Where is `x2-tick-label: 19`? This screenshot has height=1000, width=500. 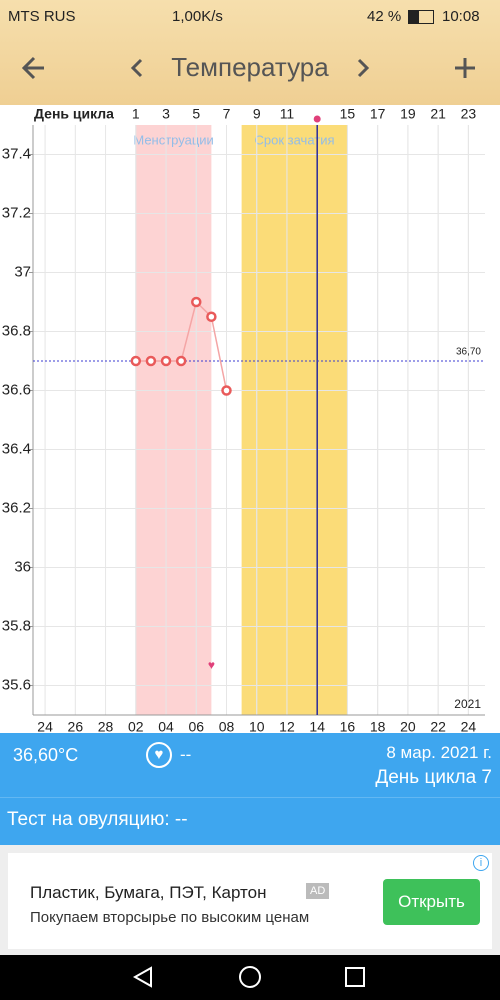
x2-tick-label: 19 is located at coordinates (408, 114).